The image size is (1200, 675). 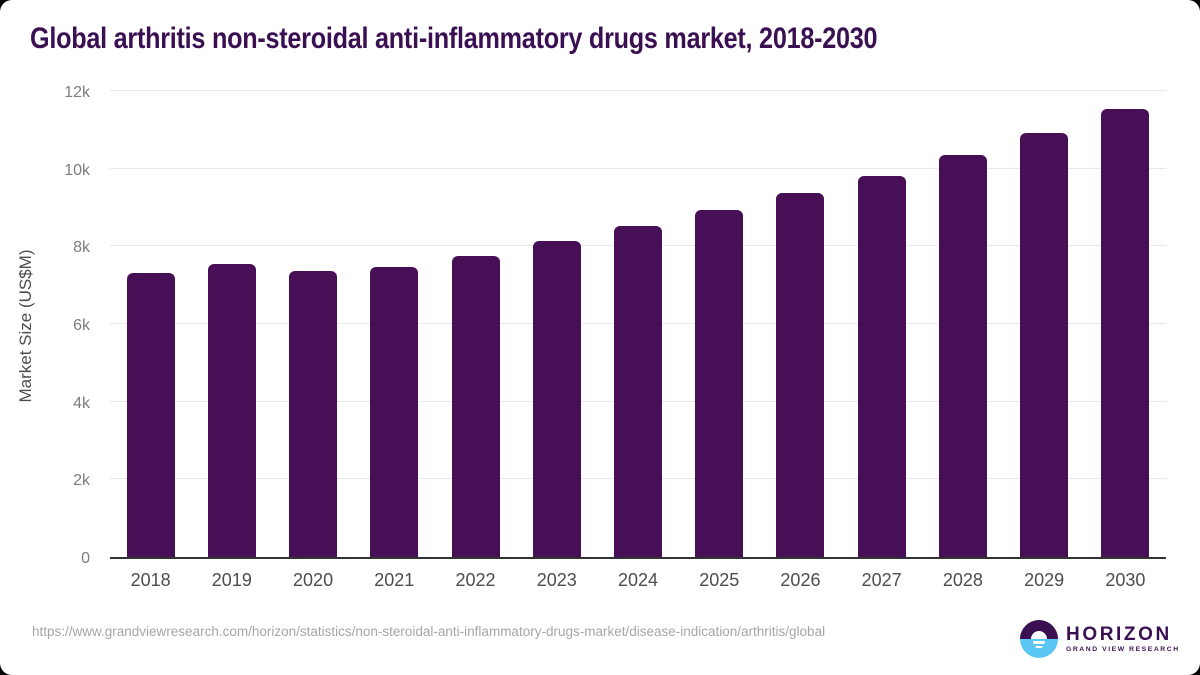 I want to click on horizon-sun-icon, so click(x=1039, y=639).